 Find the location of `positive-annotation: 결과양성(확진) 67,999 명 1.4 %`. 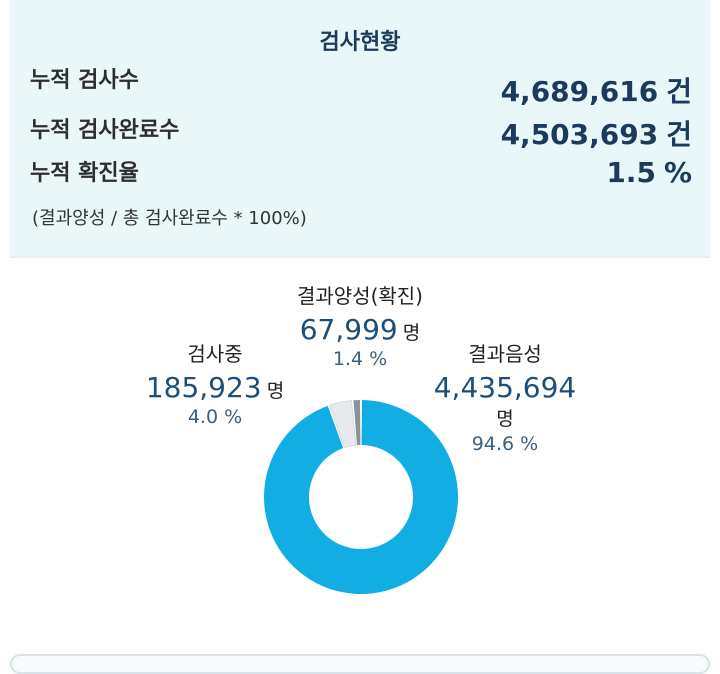

positive-annotation: 결과양성(확진) 67,999 명 1.4 % is located at coordinates (360, 325).